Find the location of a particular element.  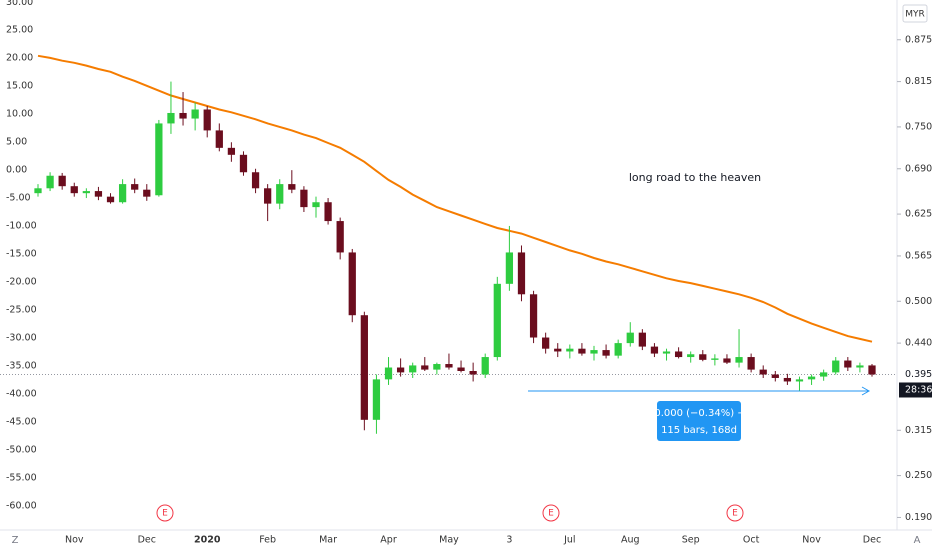

x-tick-label: Nov is located at coordinates (74, 540).